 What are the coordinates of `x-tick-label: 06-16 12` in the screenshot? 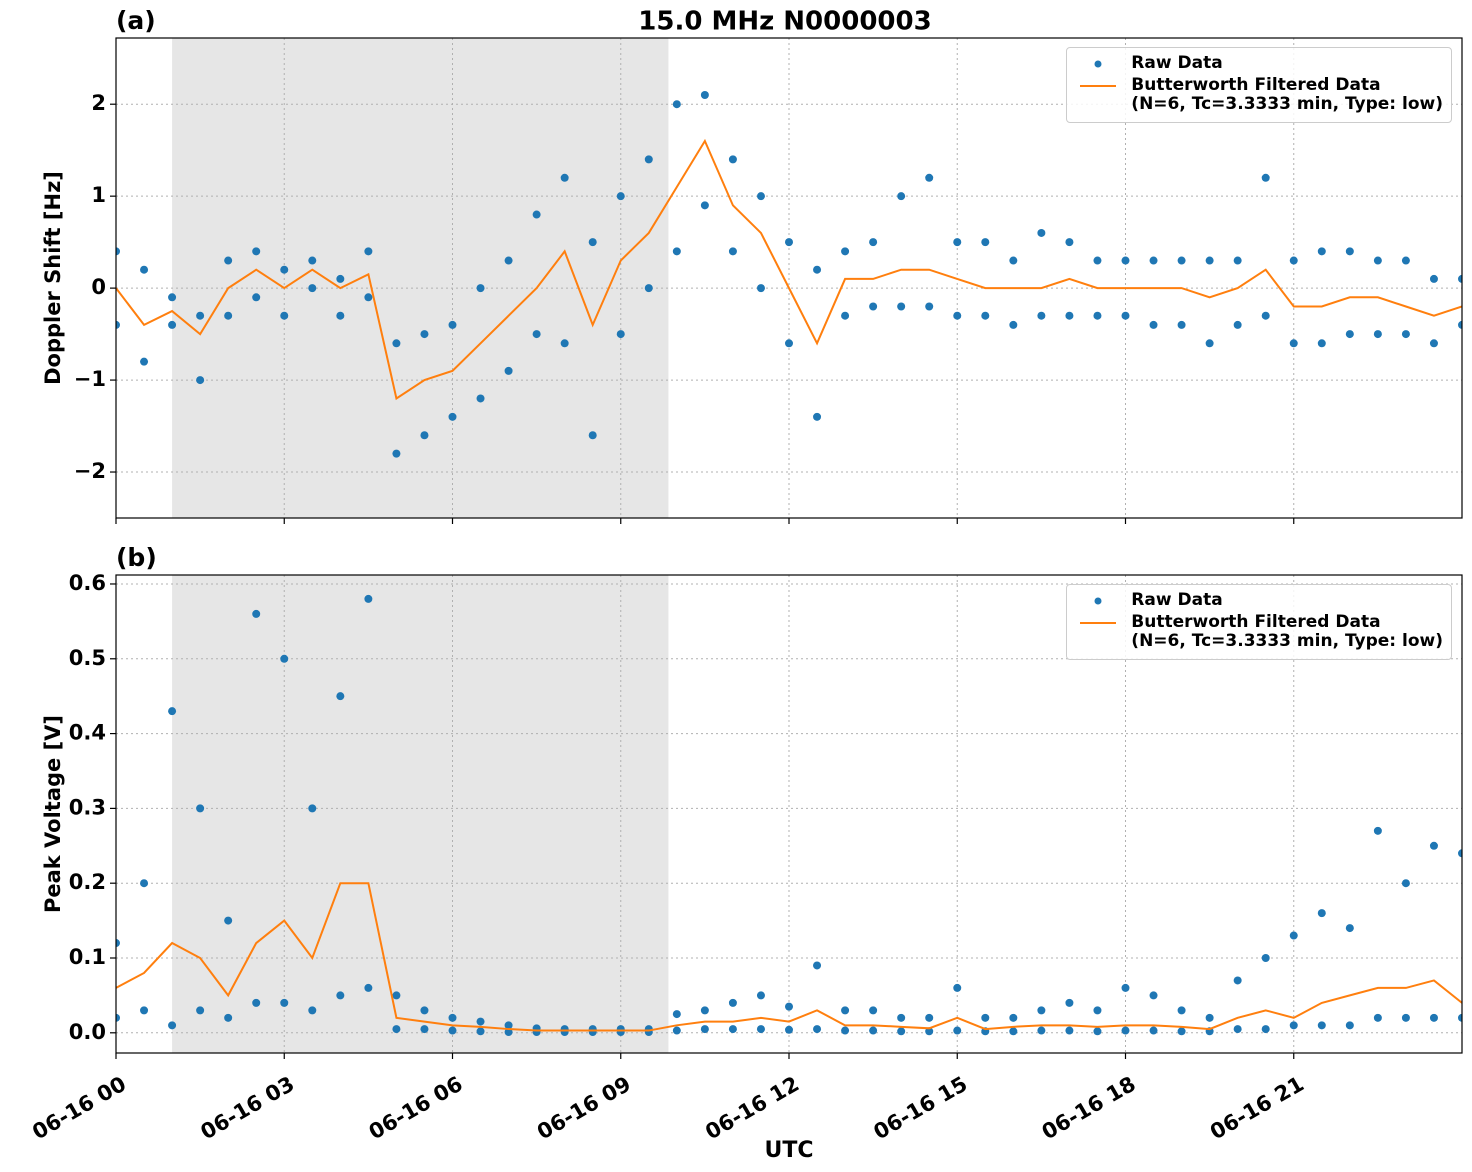 It's located at (752, 1108).